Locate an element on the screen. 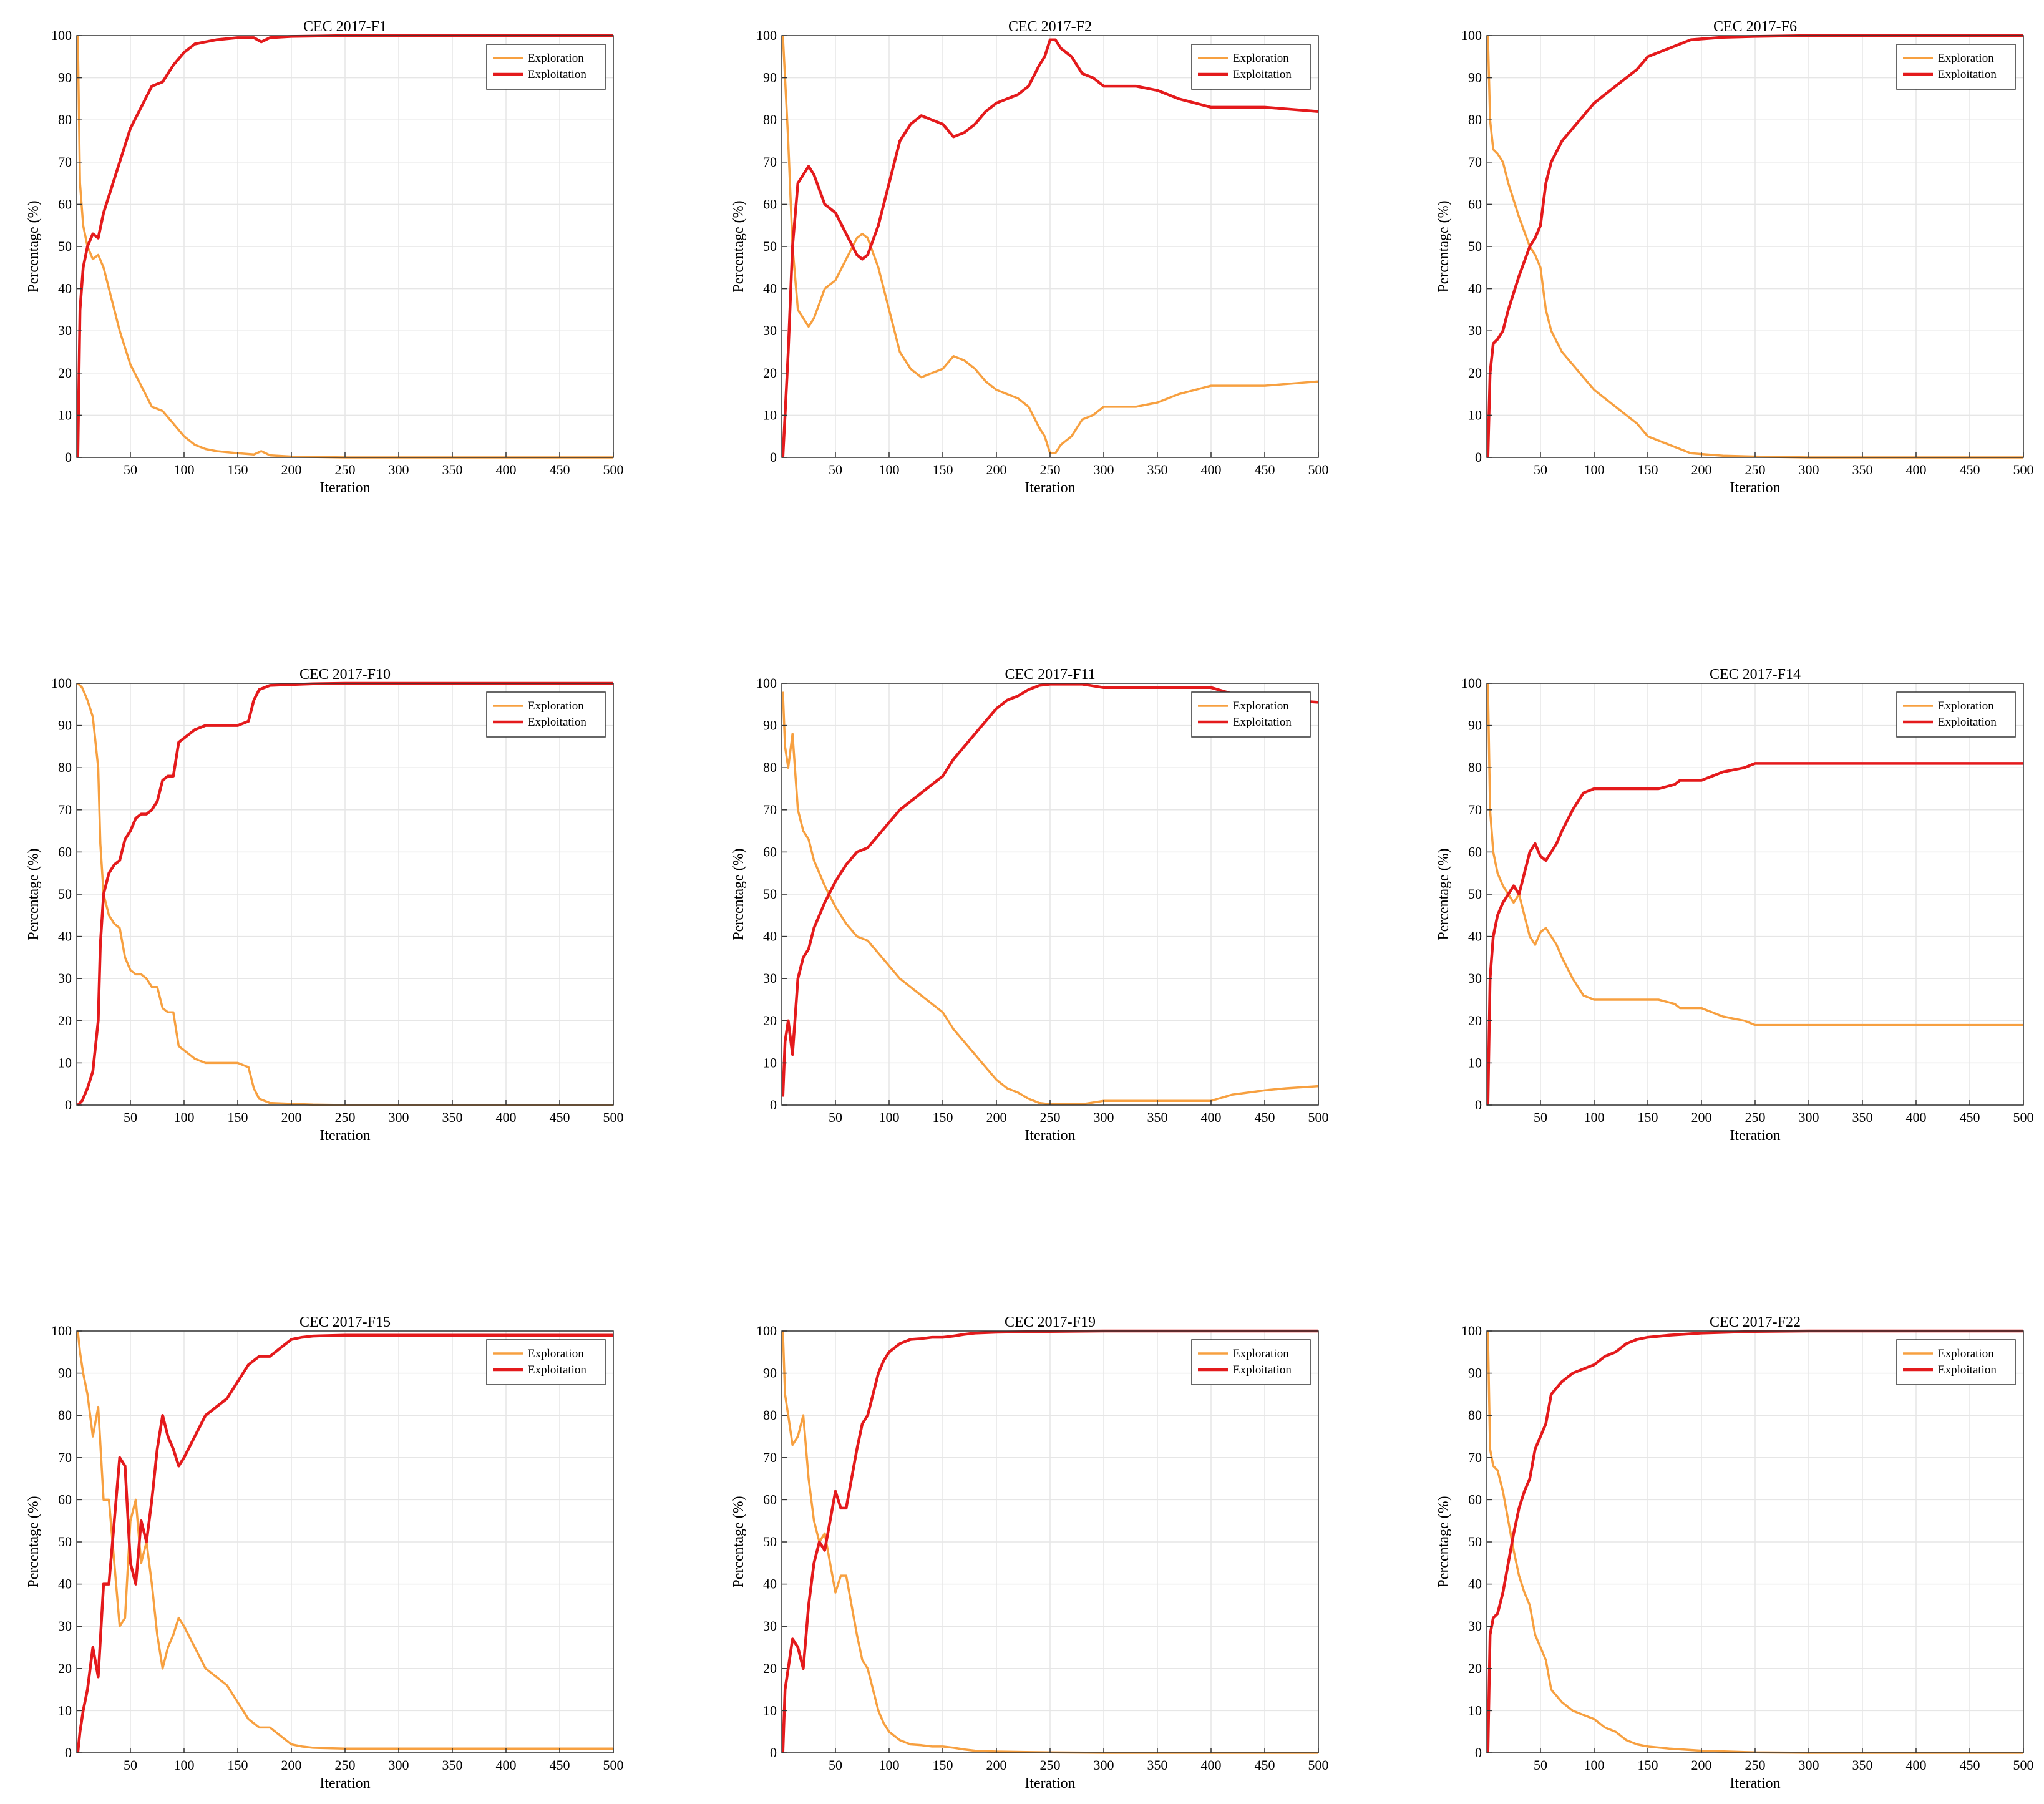 The height and width of the screenshot is (1804, 2044). chart-title: CEC 2017-F19 is located at coordinates (1050, 1322).